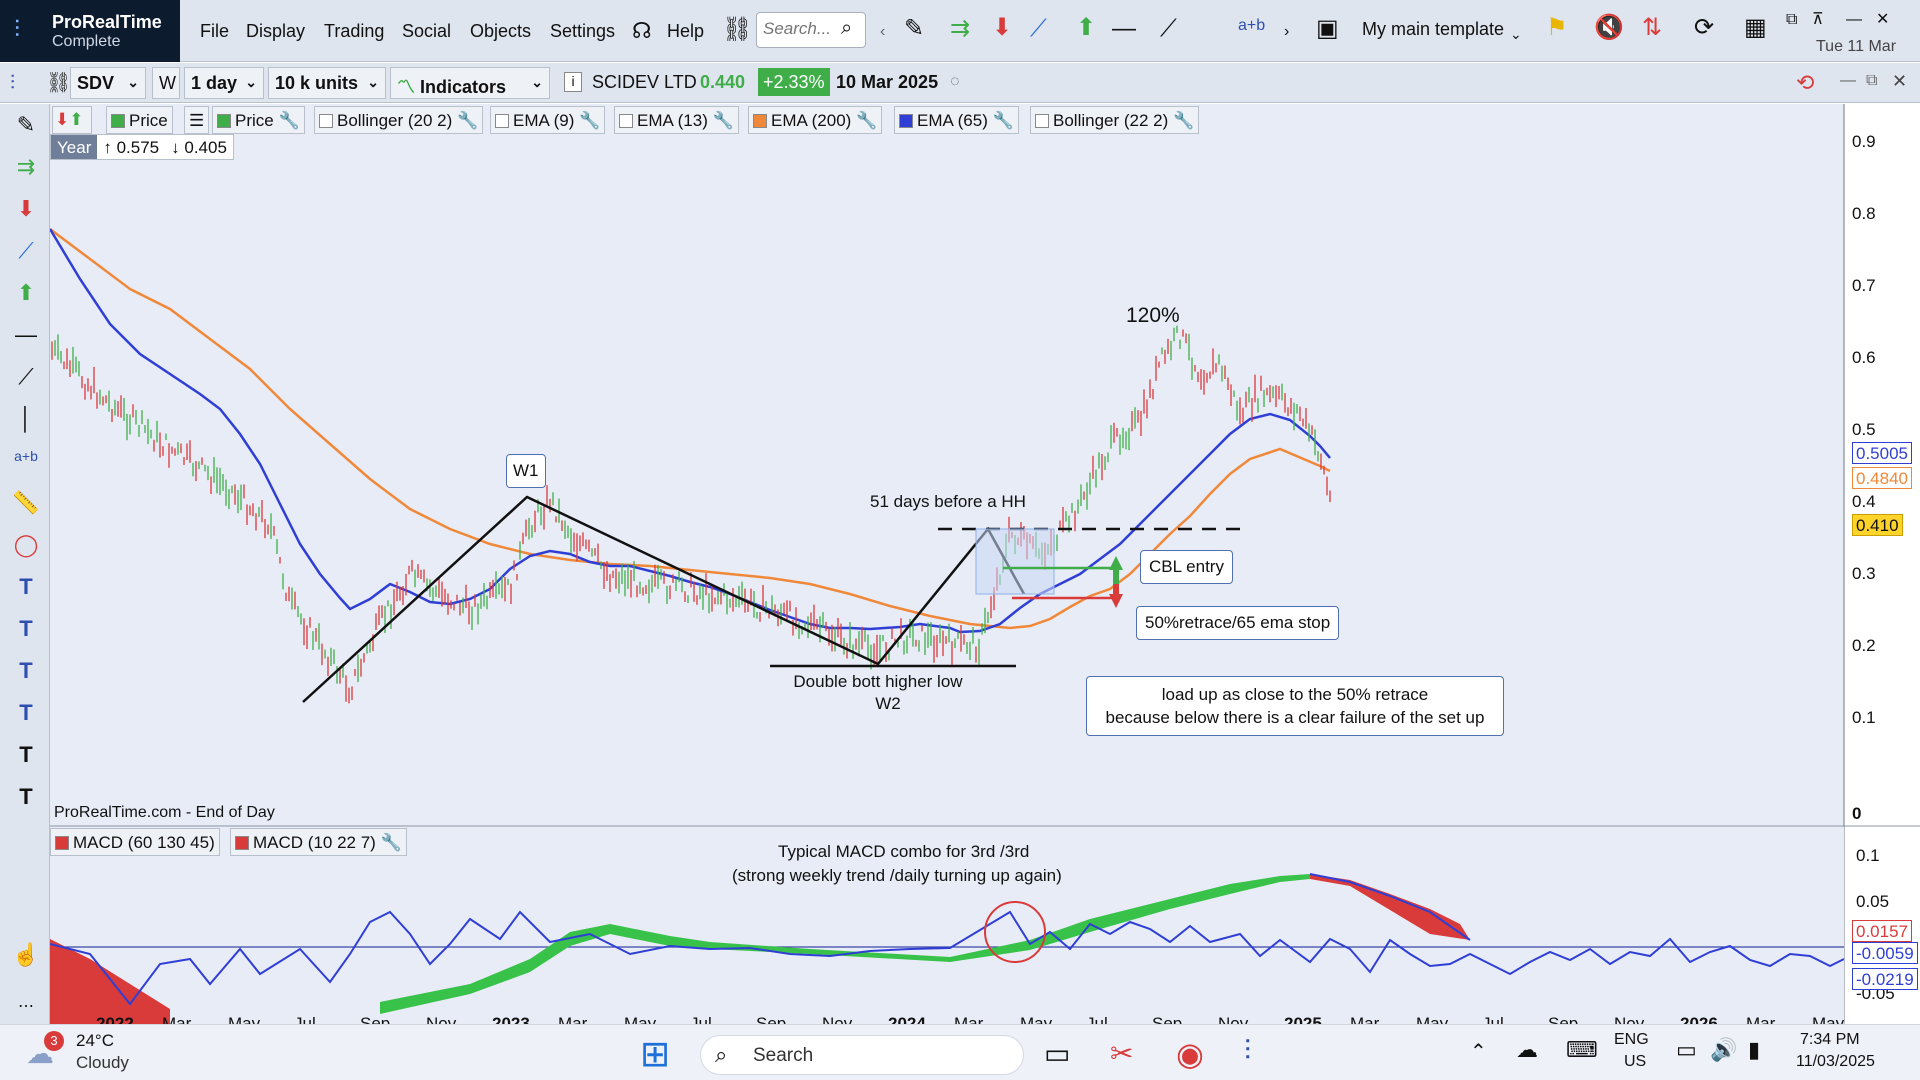 This screenshot has height=1080, width=1920. Describe the element at coordinates (1238, 623) in the screenshot. I see `note-stop: 50%retrace/65 ema stop` at that location.